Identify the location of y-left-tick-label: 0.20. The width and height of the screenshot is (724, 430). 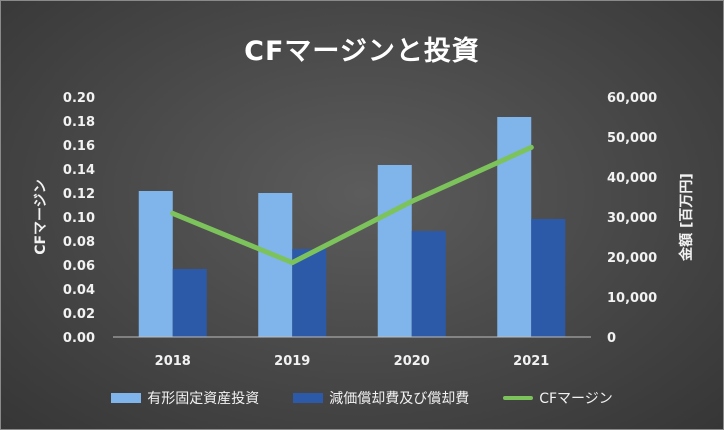
(79, 98).